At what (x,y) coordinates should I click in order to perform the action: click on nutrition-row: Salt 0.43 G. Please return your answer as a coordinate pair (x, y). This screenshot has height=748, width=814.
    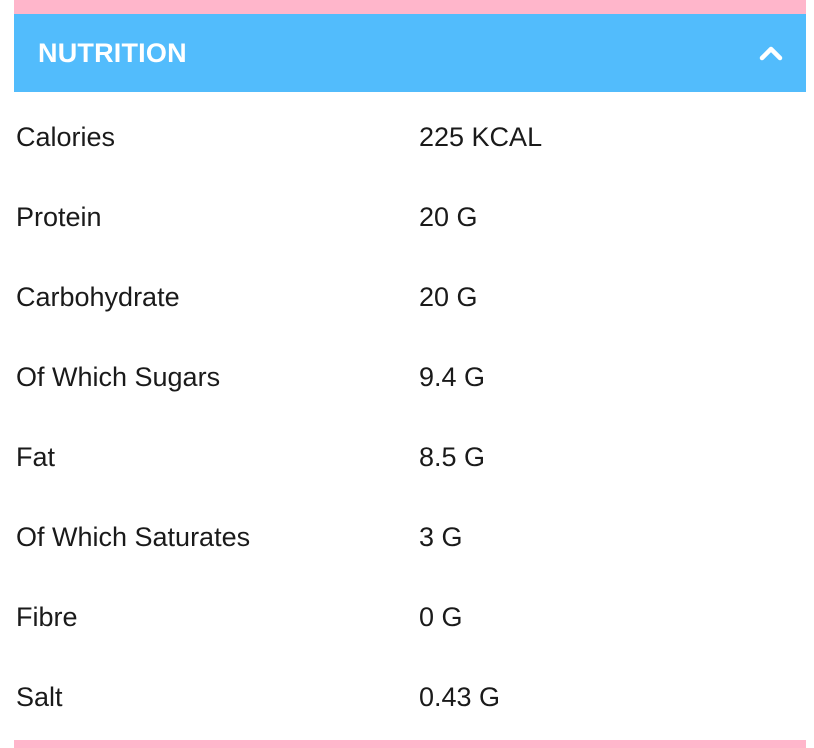
    Looking at the image, I should click on (411, 697).